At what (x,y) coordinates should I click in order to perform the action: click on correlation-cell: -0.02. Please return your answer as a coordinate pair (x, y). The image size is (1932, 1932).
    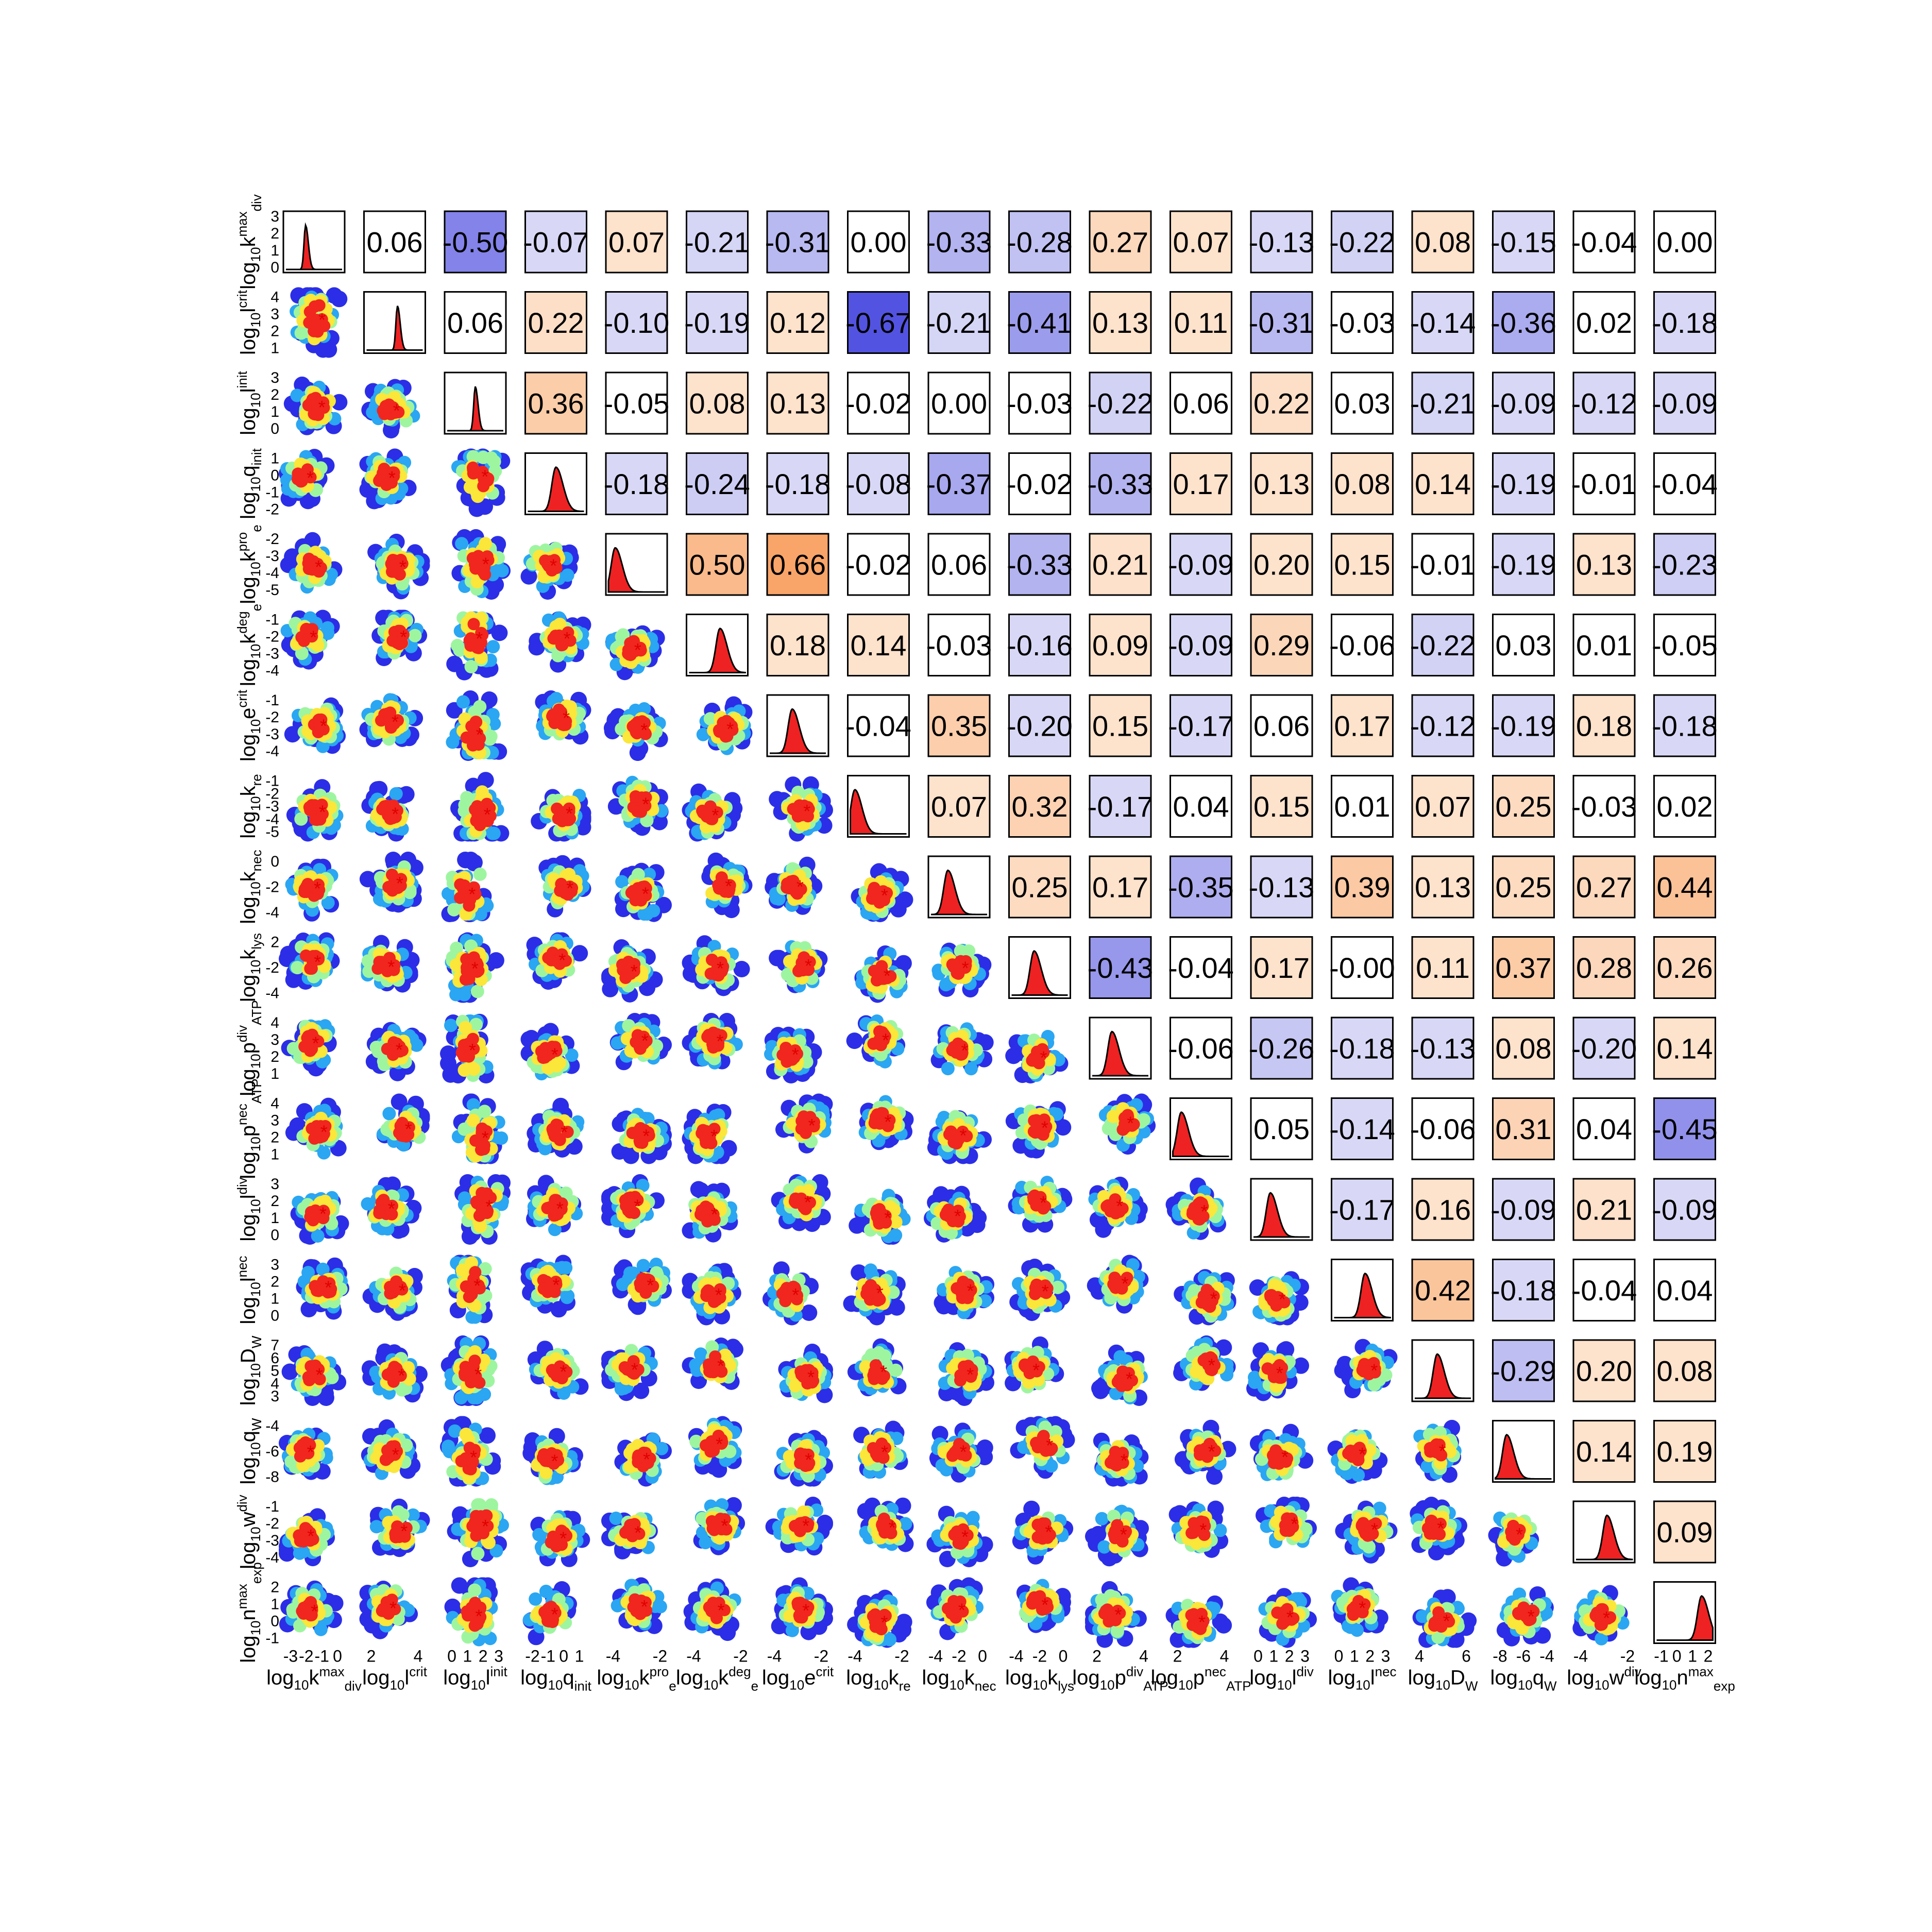
    Looking at the image, I should click on (1040, 483).